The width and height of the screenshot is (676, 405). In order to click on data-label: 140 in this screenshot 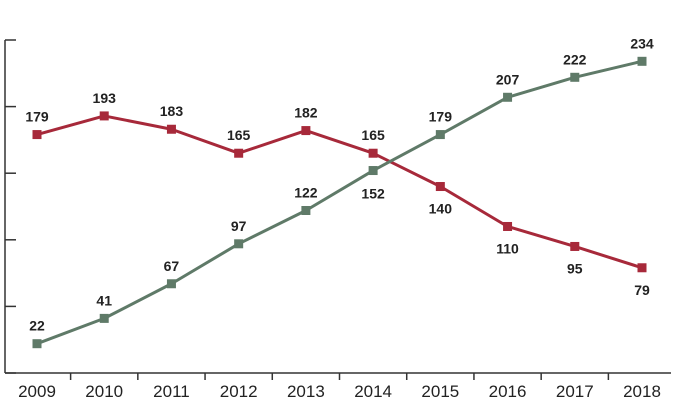, I will do `click(441, 209)`.